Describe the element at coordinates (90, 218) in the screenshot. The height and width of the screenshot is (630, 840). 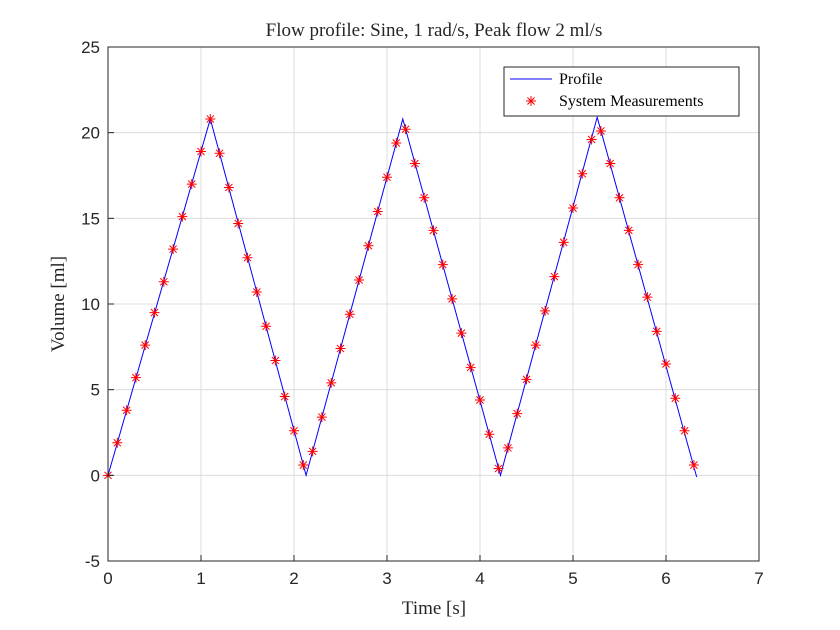
I see `y-tick-label: 15` at that location.